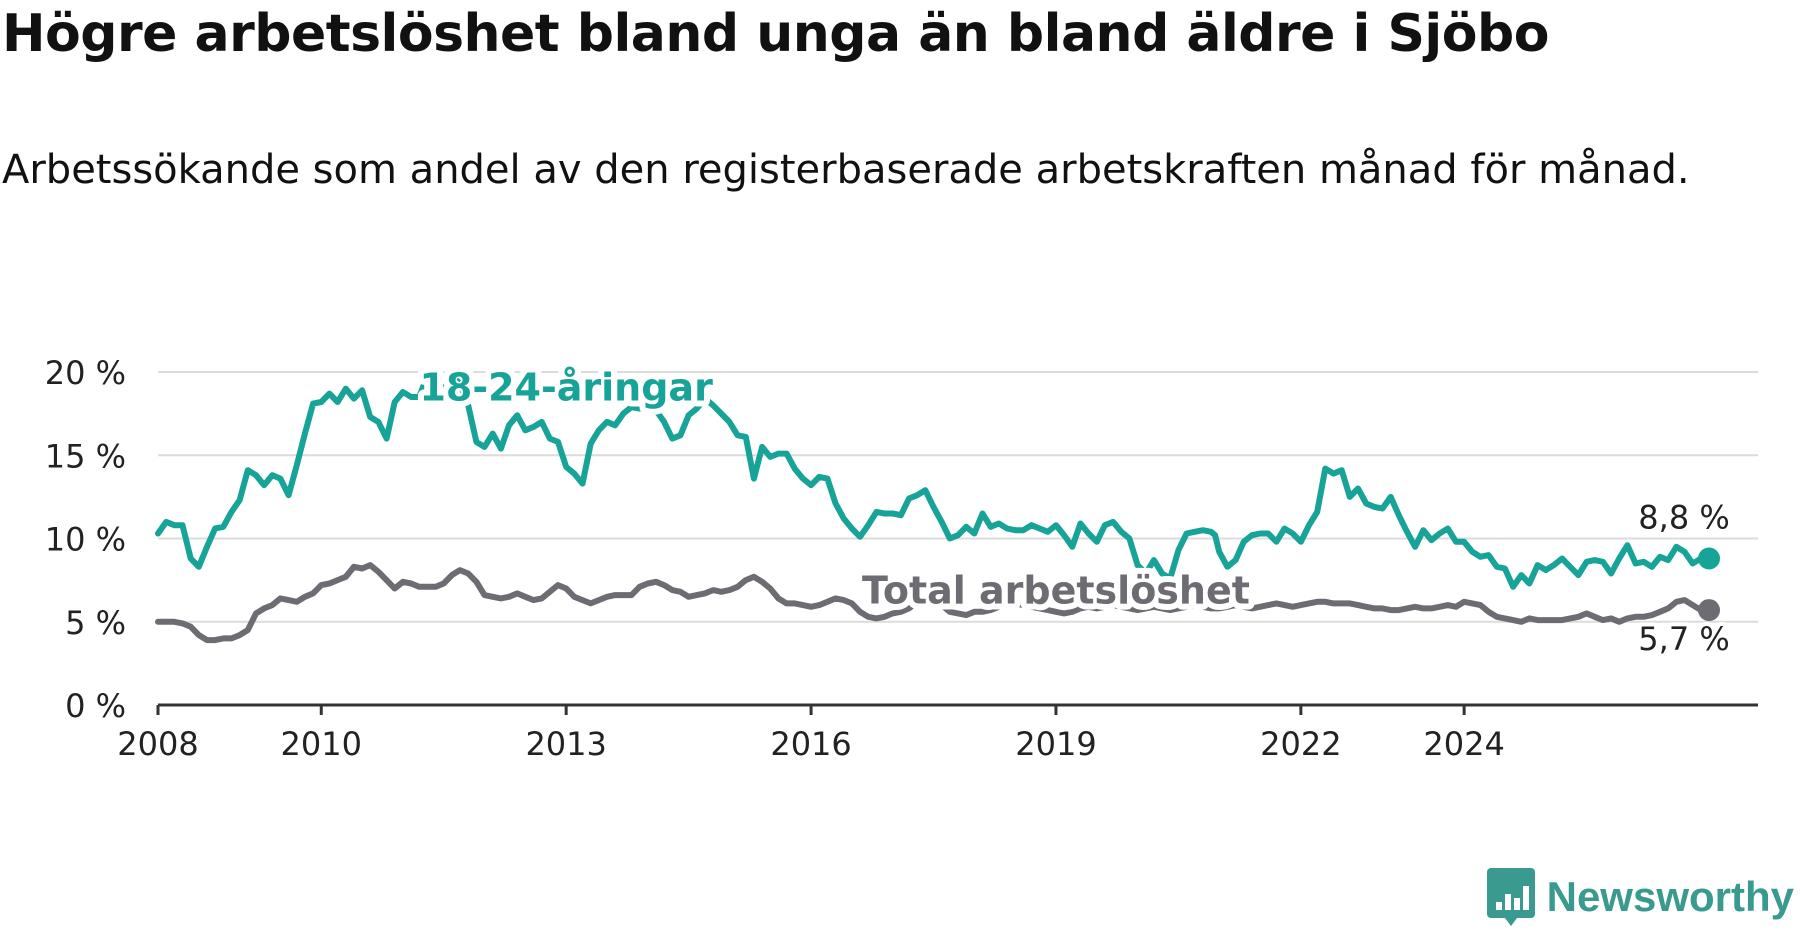  What do you see at coordinates (1055, 744) in the screenshot?
I see `x-tick-label: 2019` at bounding box center [1055, 744].